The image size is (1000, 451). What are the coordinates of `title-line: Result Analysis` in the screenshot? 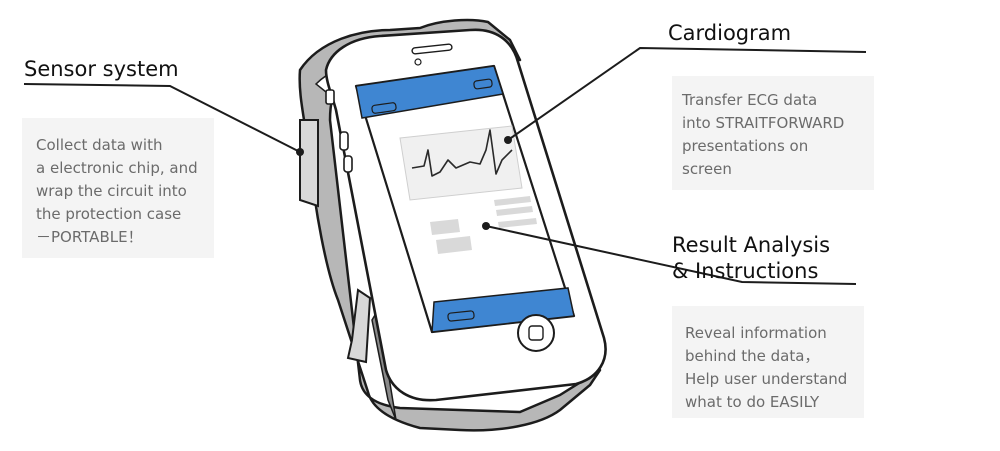 It's located at (751, 245).